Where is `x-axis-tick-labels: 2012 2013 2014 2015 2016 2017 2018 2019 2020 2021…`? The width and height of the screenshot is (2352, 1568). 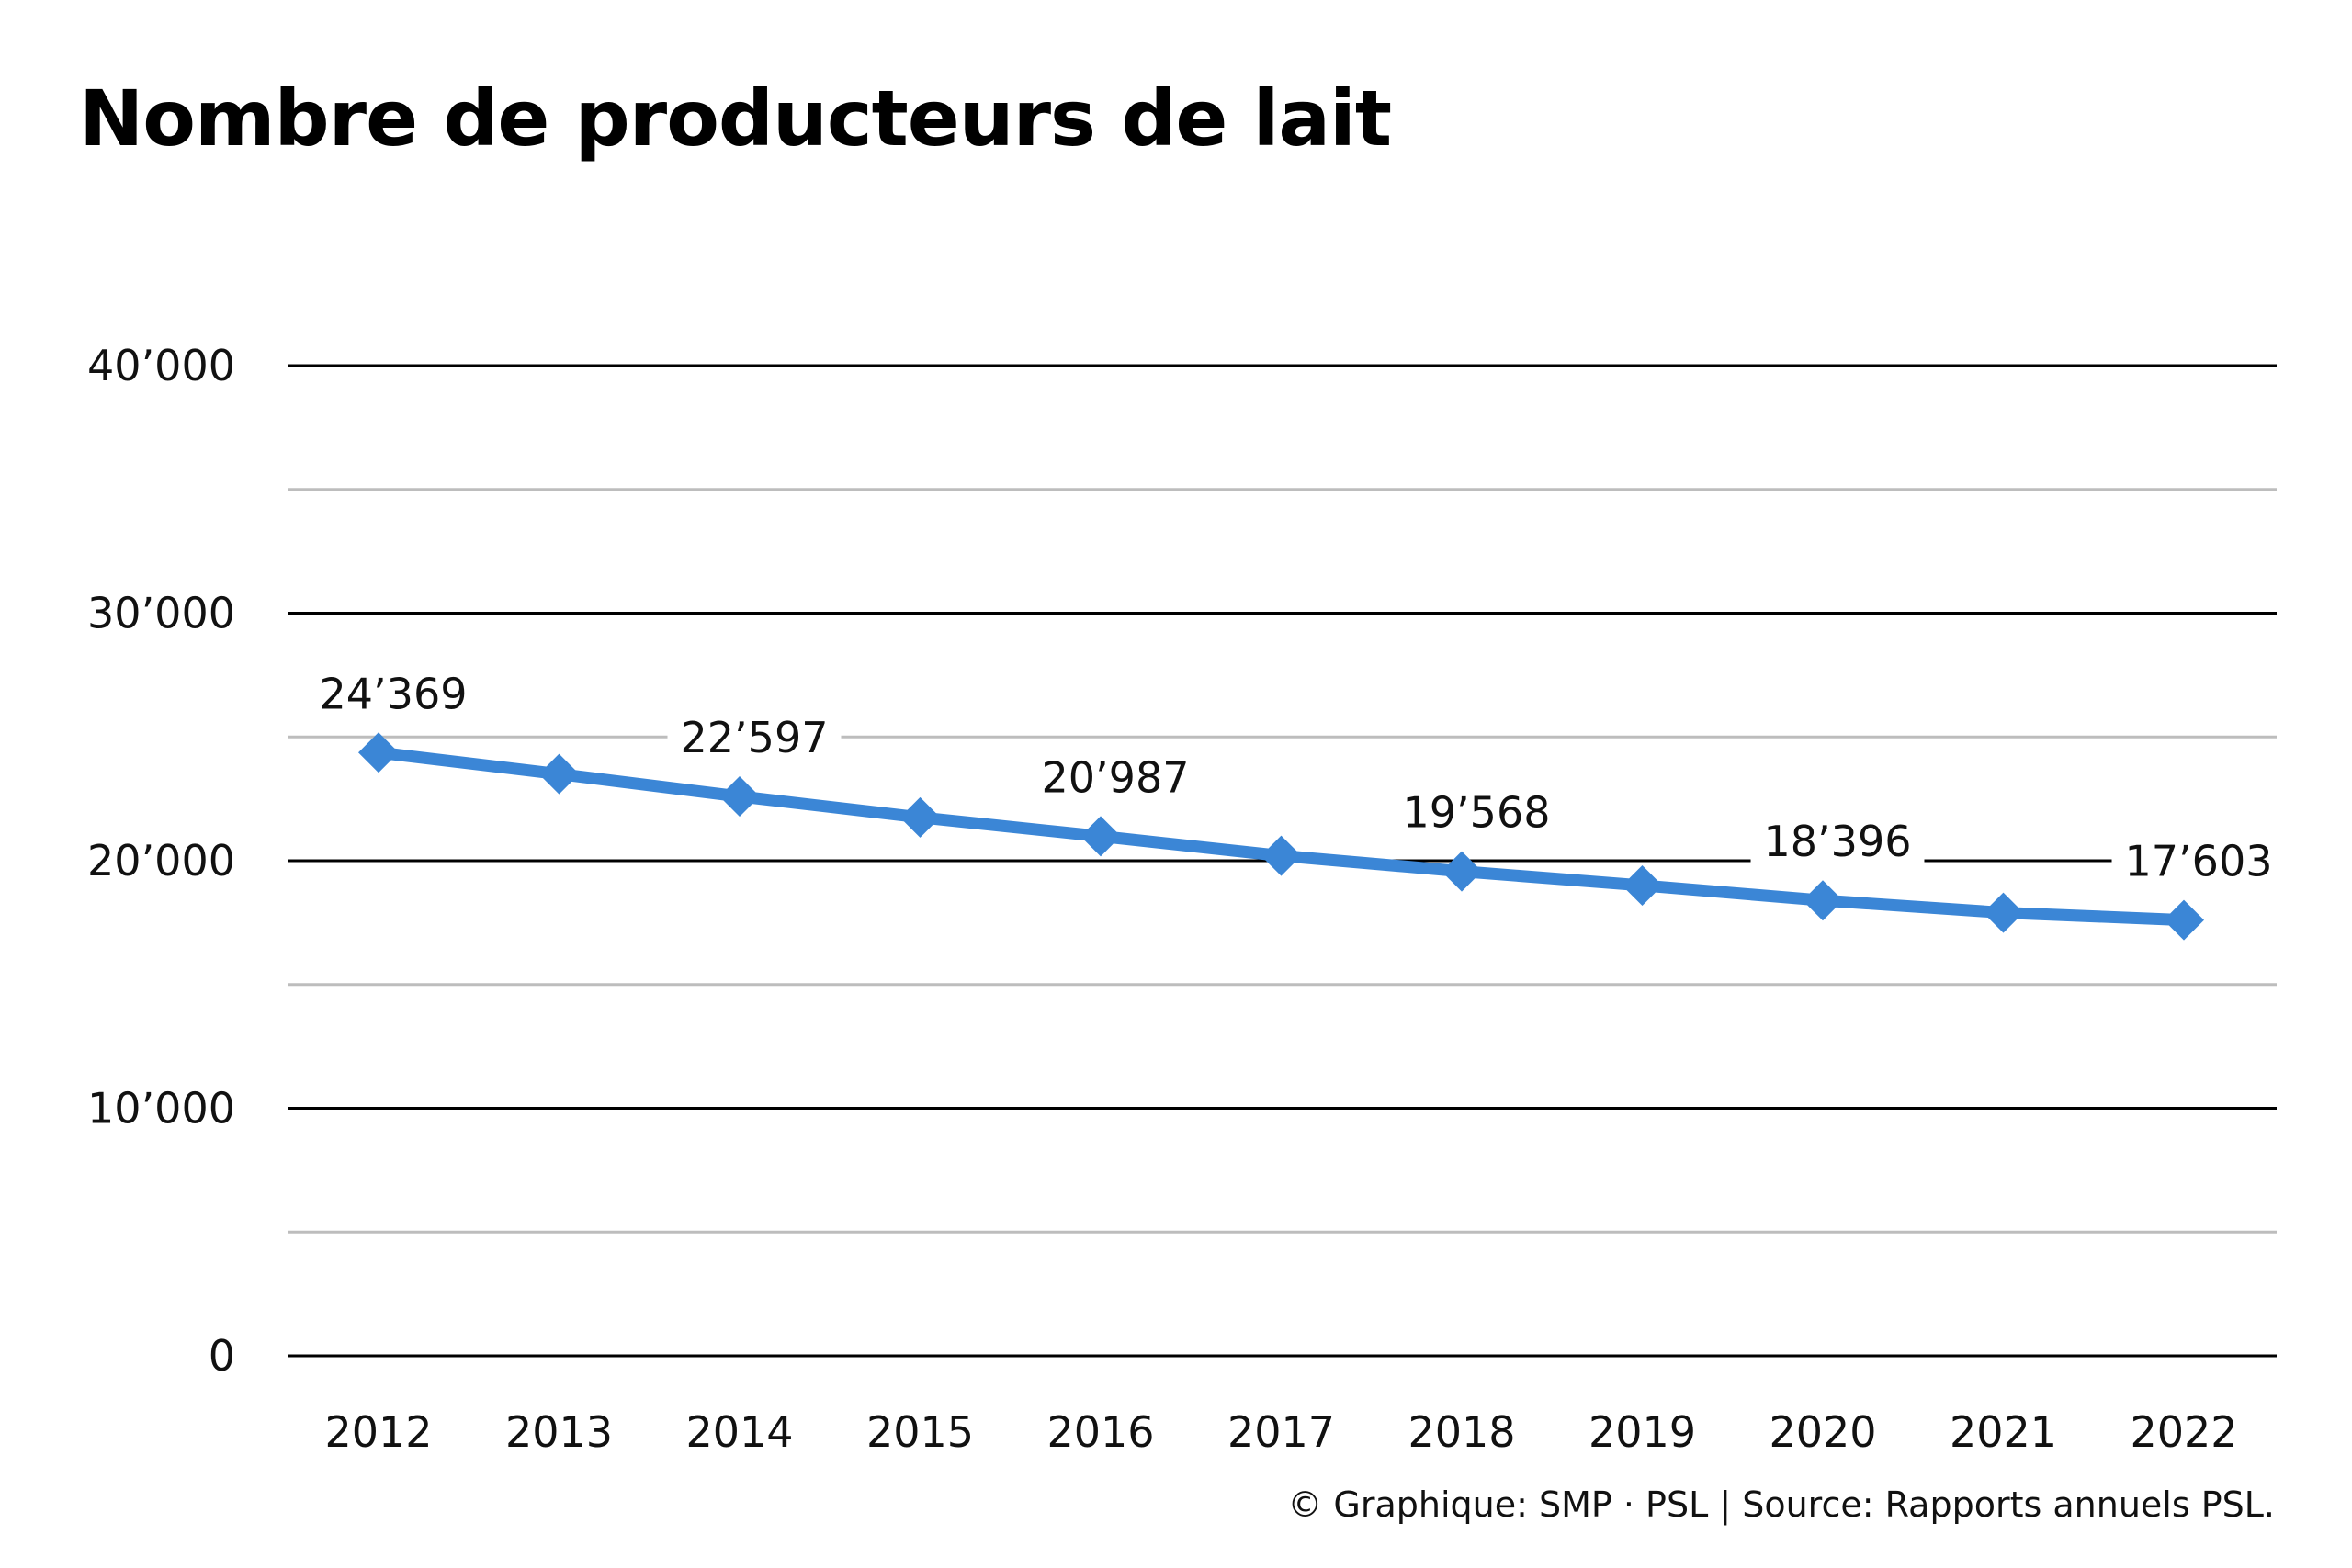
x-axis-tick-labels: 2012 2013 2014 2015 2016 2017 2018 2019 2020 2021… is located at coordinates (1280, 1432).